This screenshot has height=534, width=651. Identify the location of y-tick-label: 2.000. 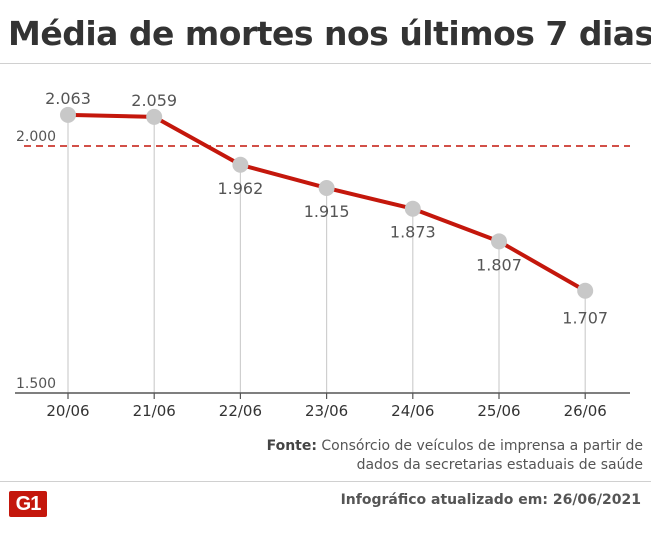
(36, 137).